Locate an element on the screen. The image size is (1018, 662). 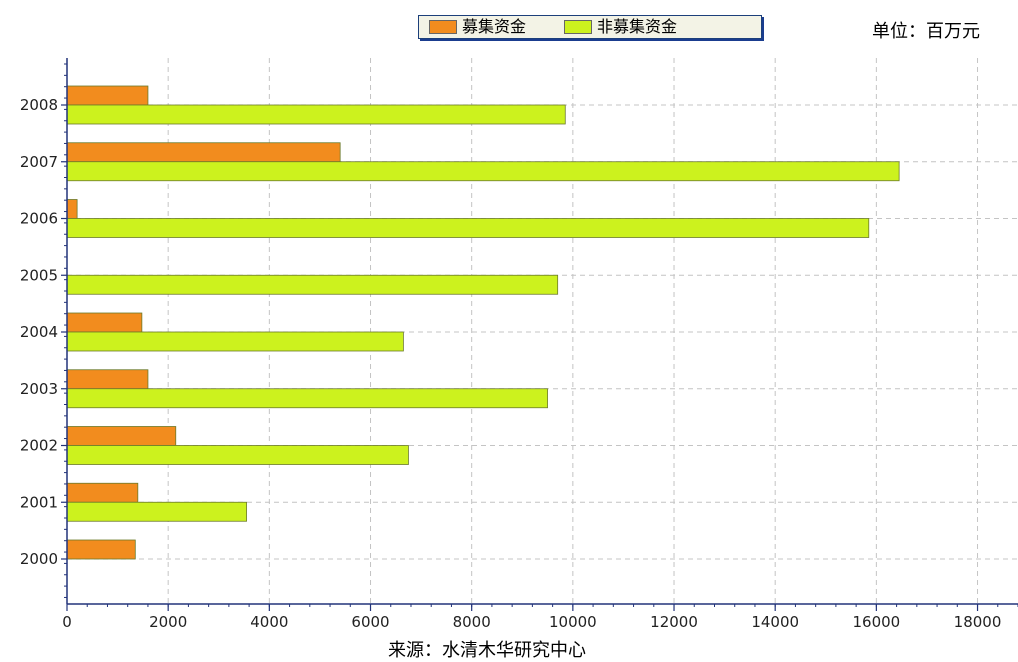
legend-item-raised-funds: 募集资金 is located at coordinates (477, 27).